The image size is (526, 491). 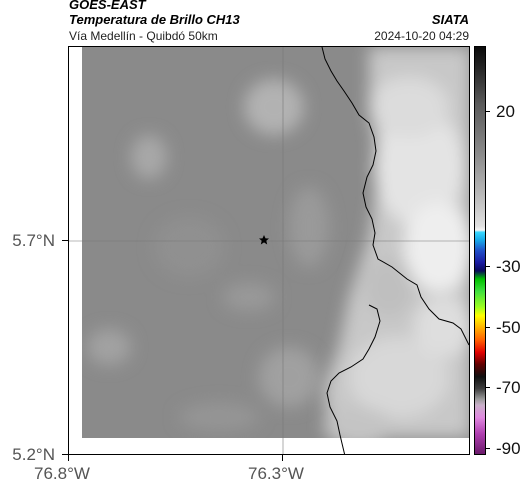 I want to click on colorbar-label: -90, so click(x=508, y=448).